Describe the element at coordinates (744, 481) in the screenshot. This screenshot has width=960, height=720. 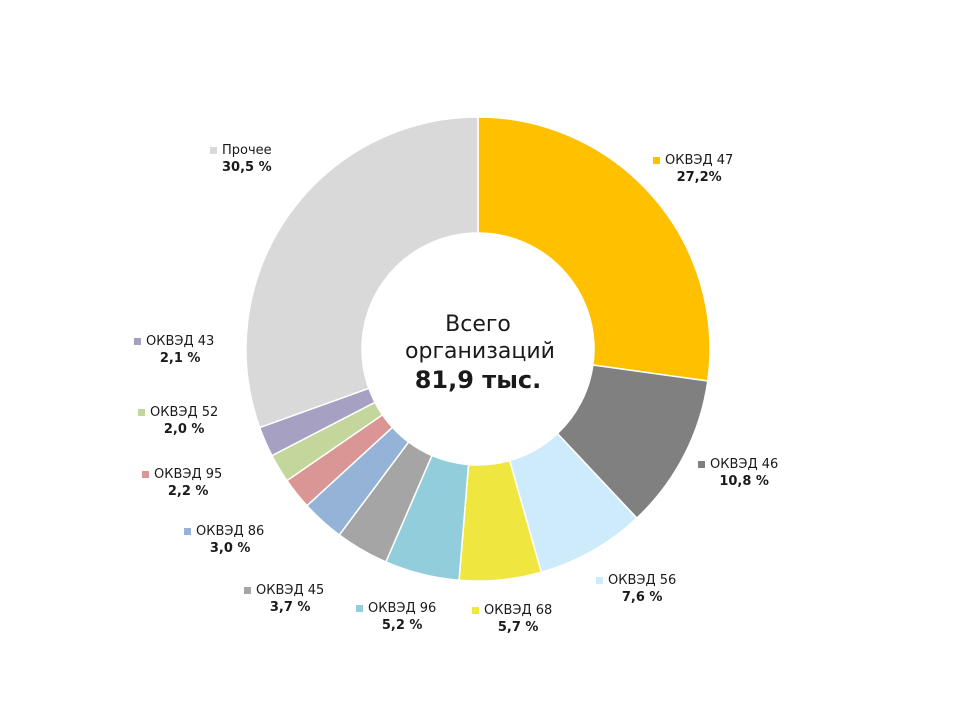
I see `slice-percent-label: 10,8 %` at that location.